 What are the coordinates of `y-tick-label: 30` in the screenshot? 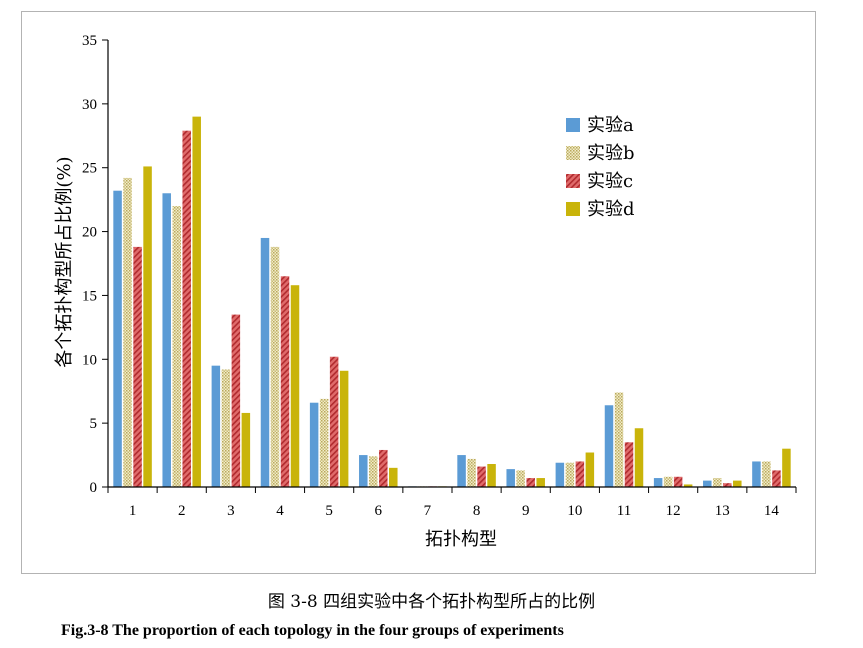 It's located at (89, 105).